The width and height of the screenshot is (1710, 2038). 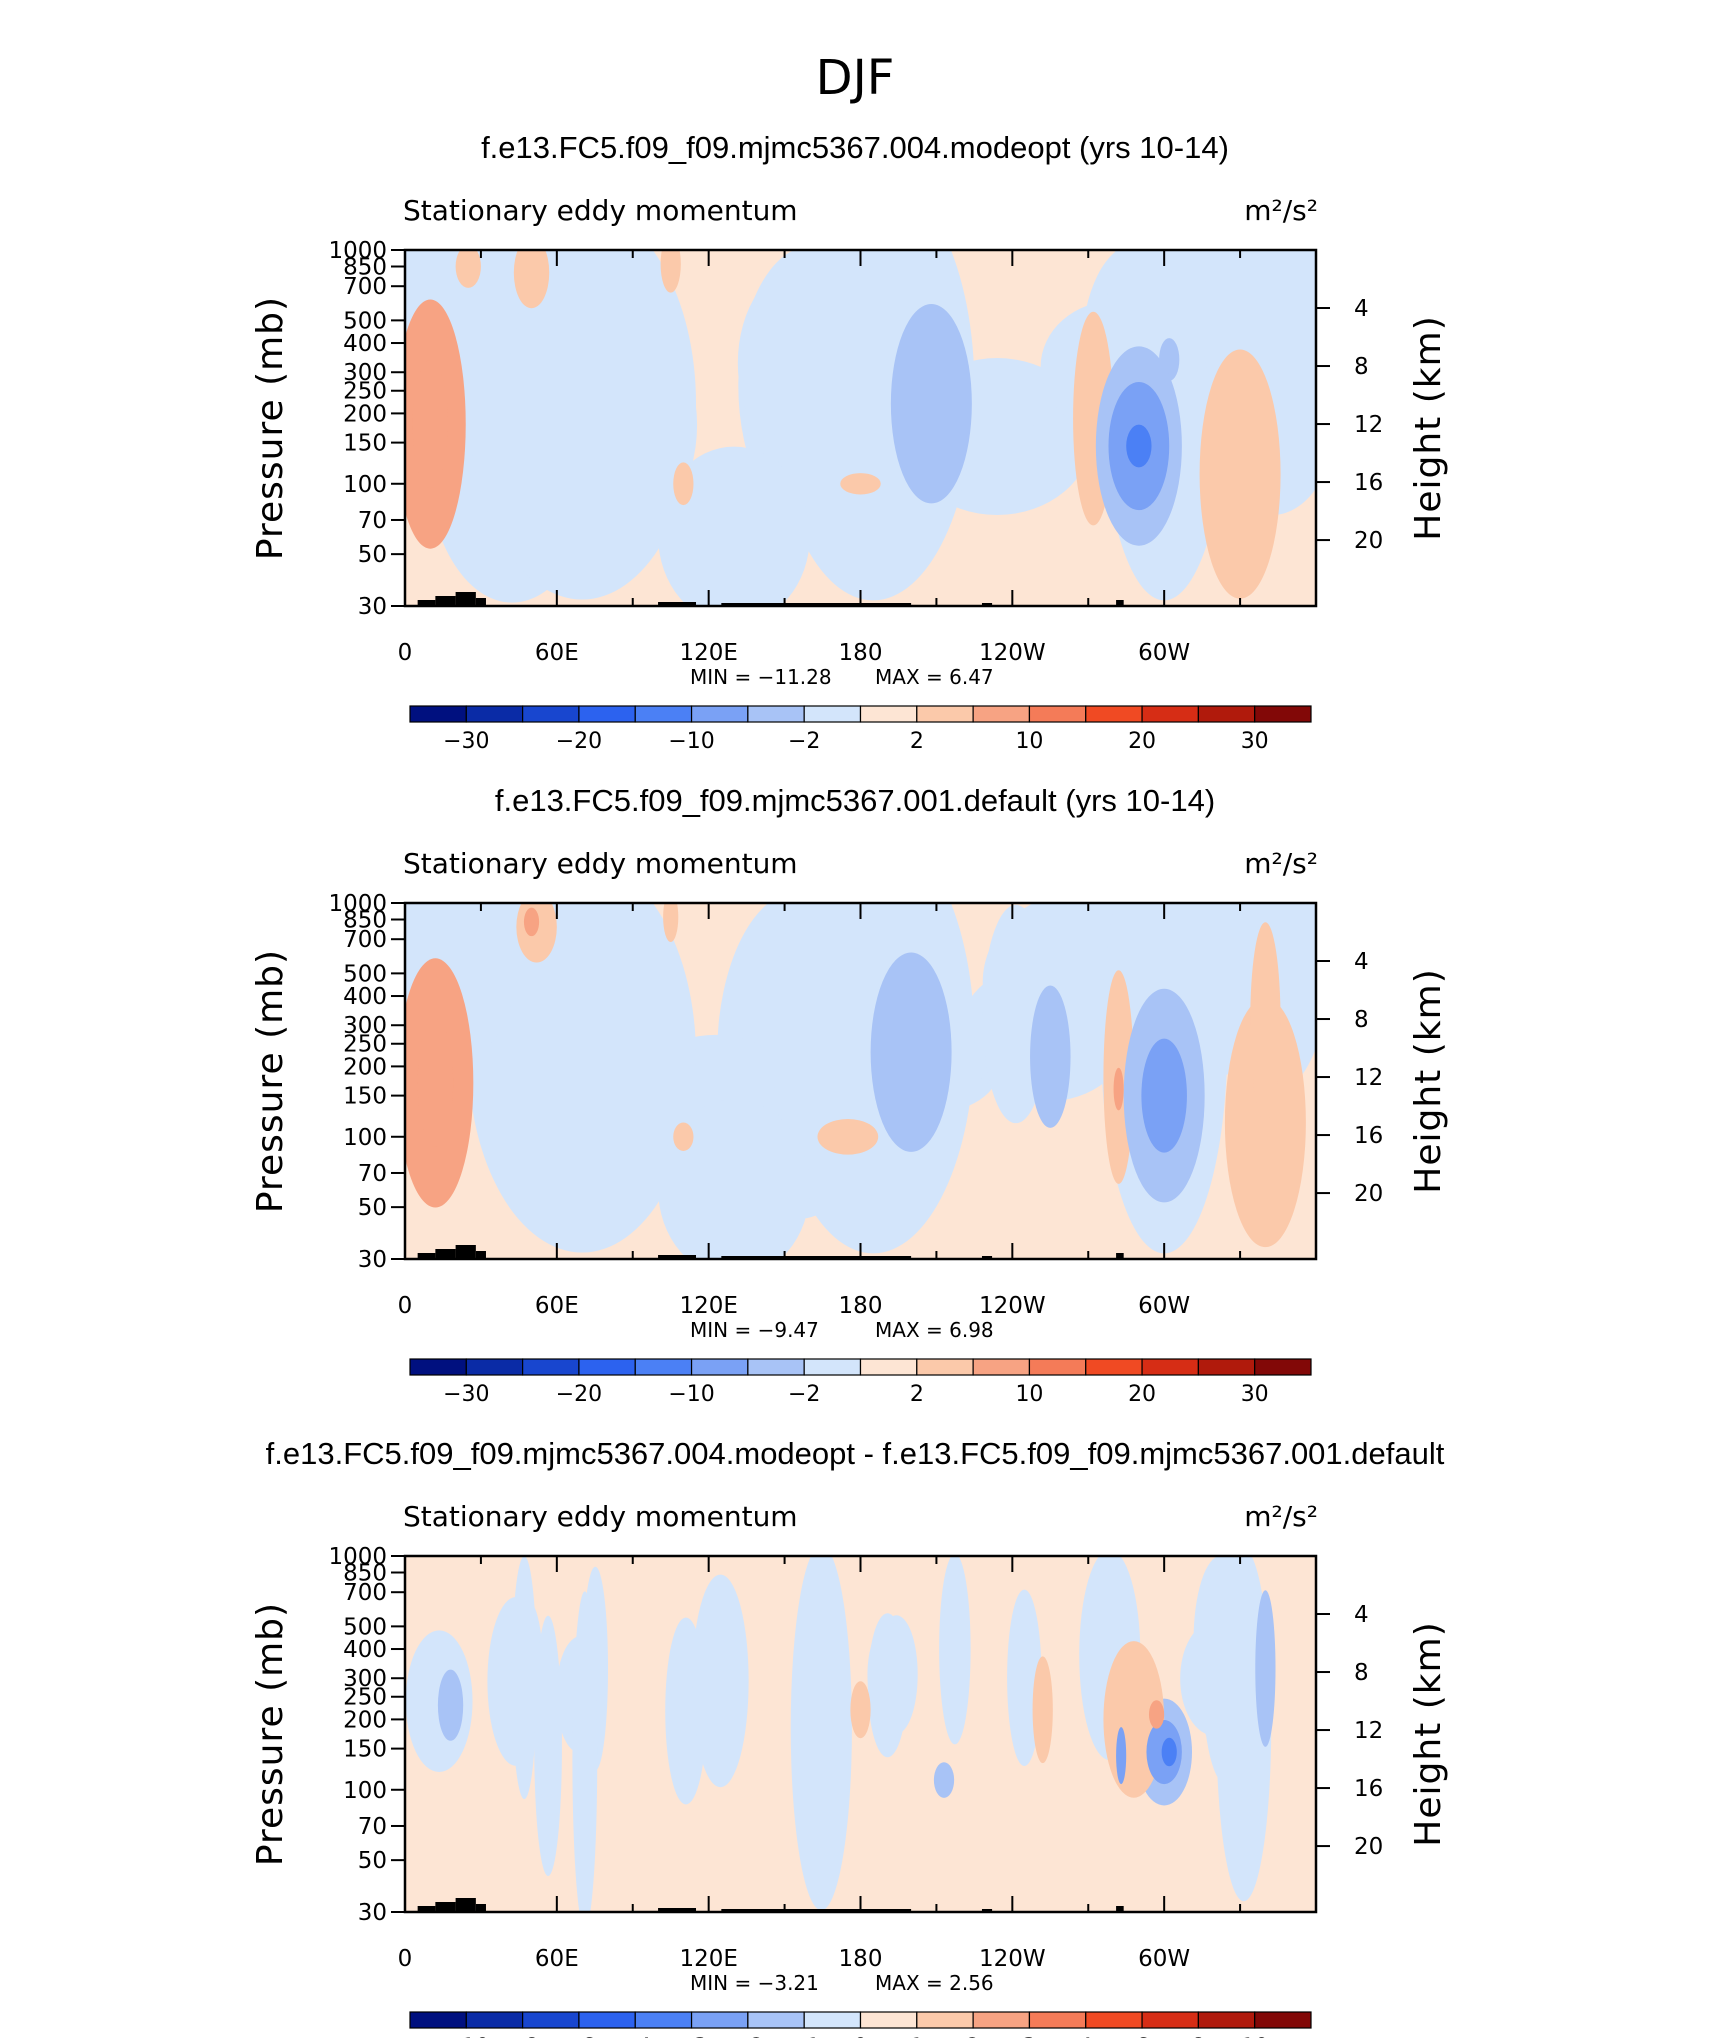 I want to click on x-tick-label: 60E, so click(x=557, y=653).